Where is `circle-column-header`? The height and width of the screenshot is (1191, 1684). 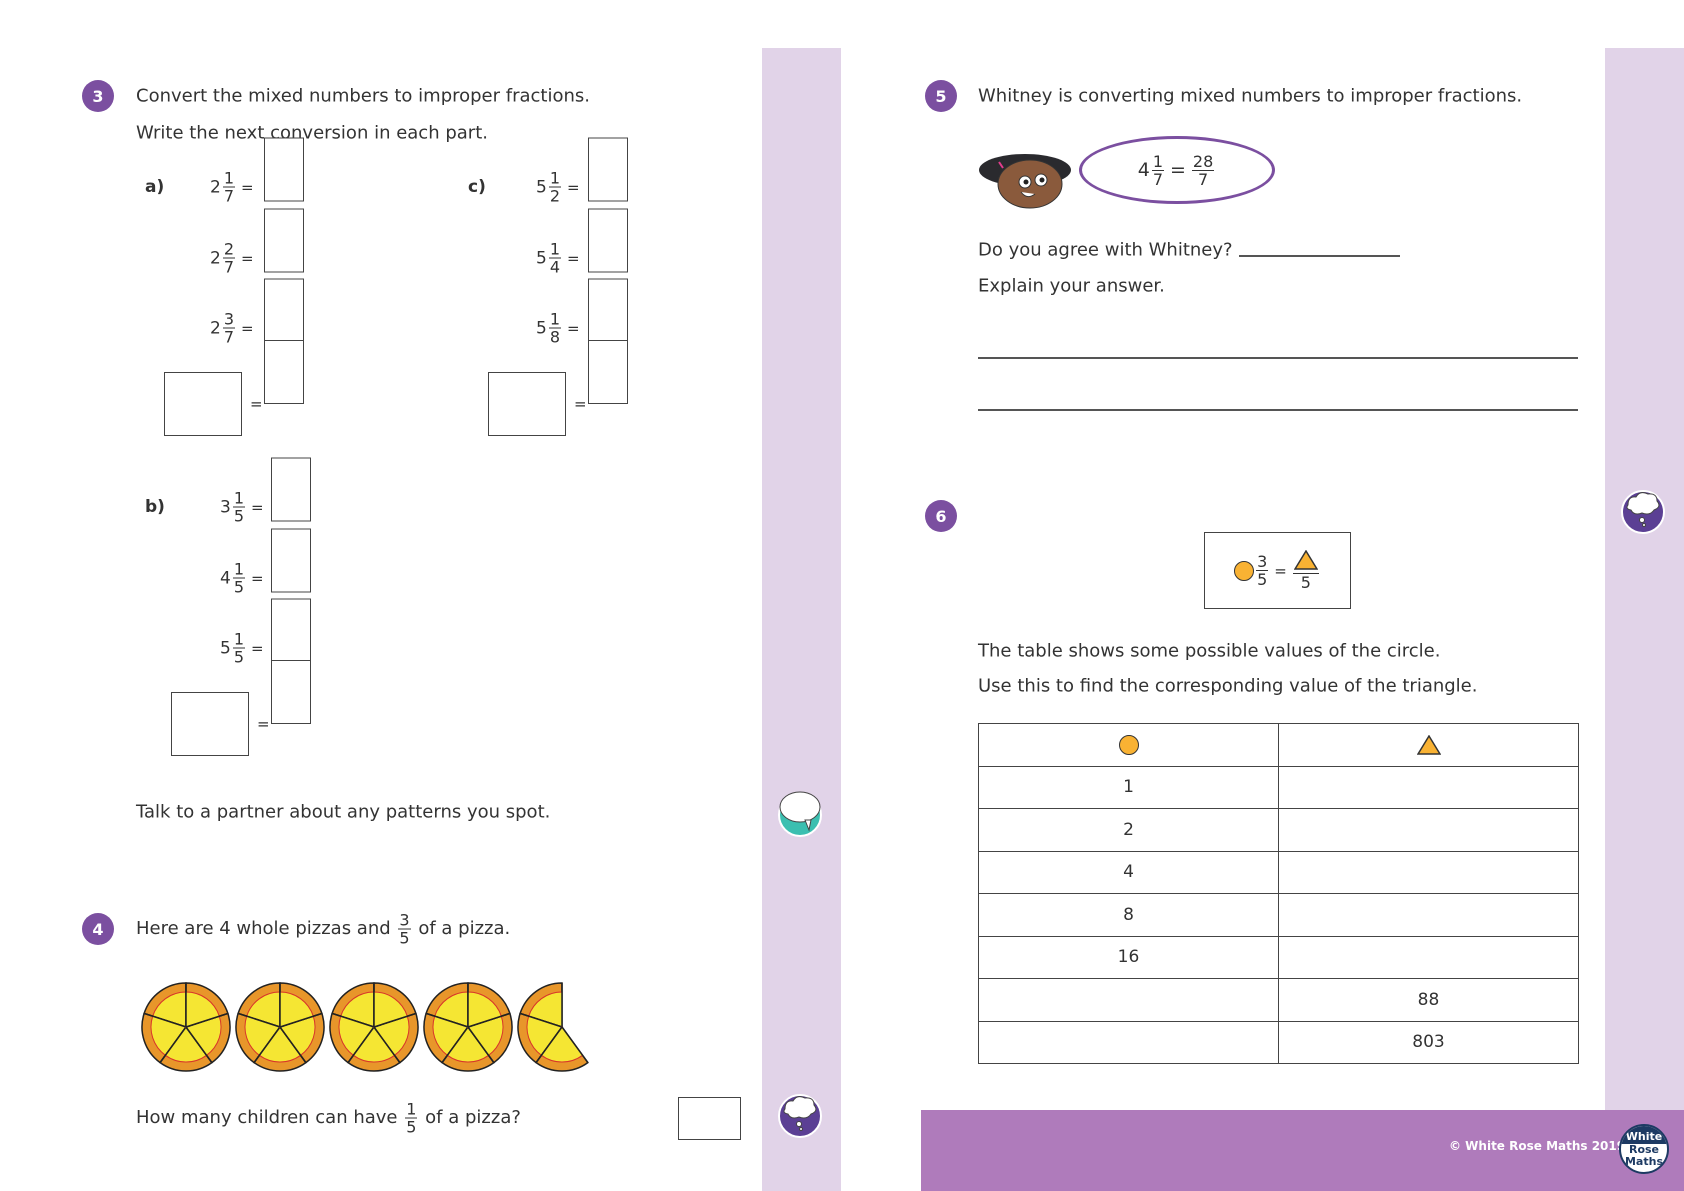
circle-column-header is located at coordinates (1128, 745).